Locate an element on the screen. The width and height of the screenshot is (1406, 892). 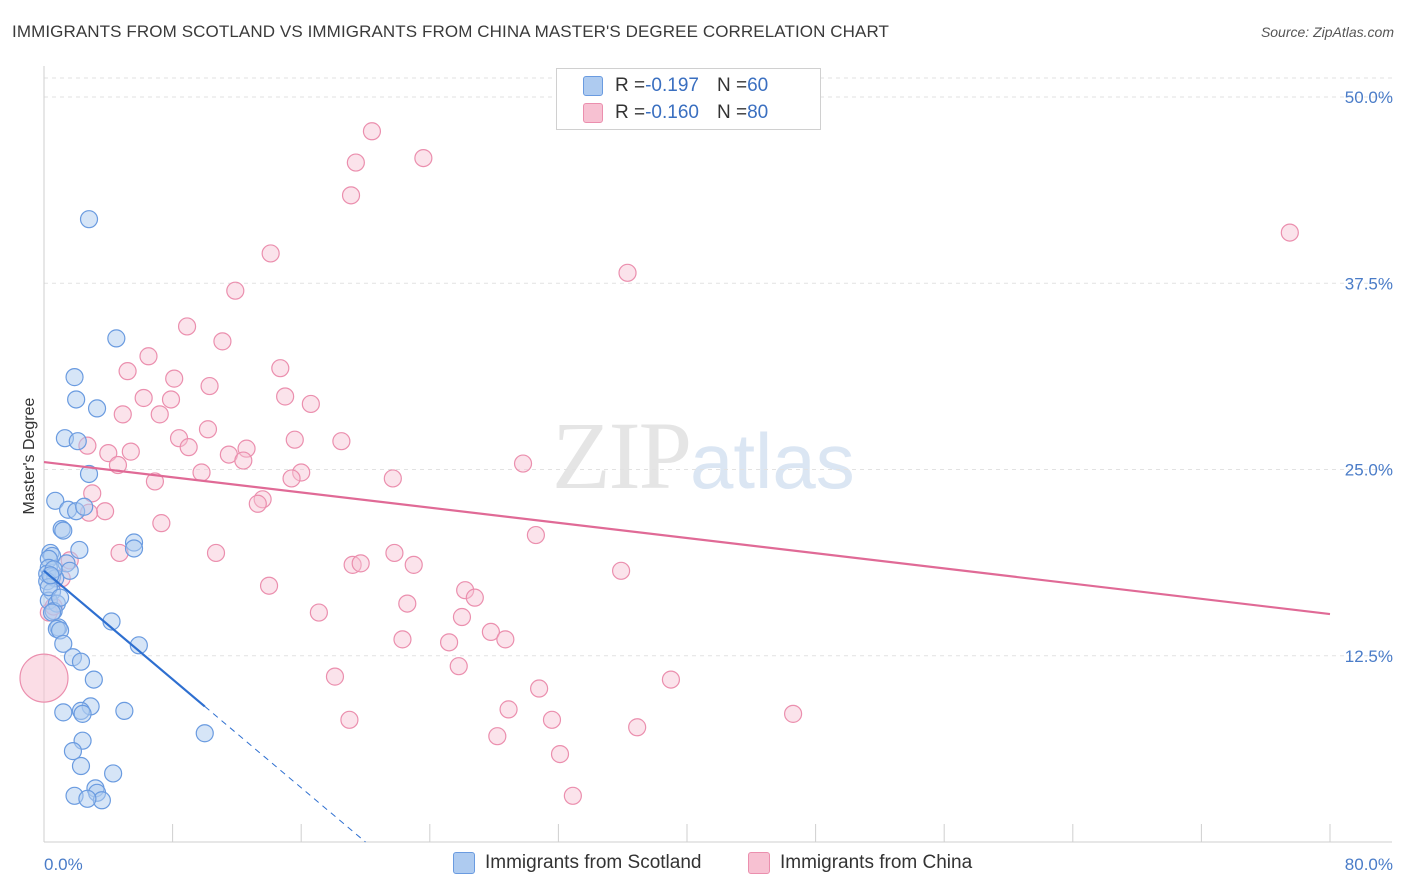
correlation-legend: R = -0.197 N = 60 R = -0.160 N = 80 is located at coordinates (688, 99).